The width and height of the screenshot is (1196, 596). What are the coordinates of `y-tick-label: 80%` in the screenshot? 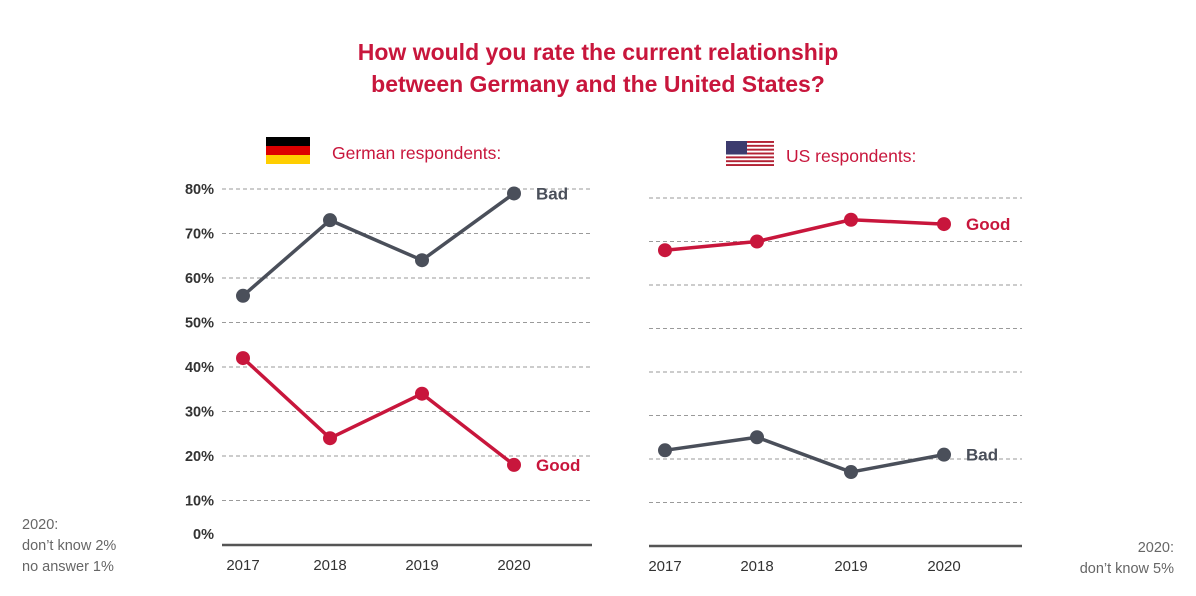 It's located at (199, 190).